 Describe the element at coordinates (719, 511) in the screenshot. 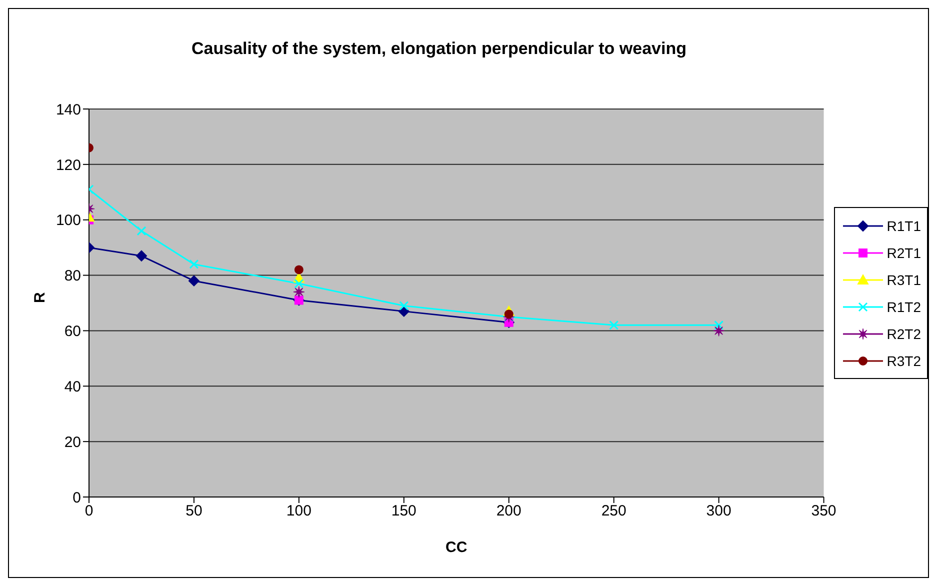

I see `x-tick-label: 300` at that location.